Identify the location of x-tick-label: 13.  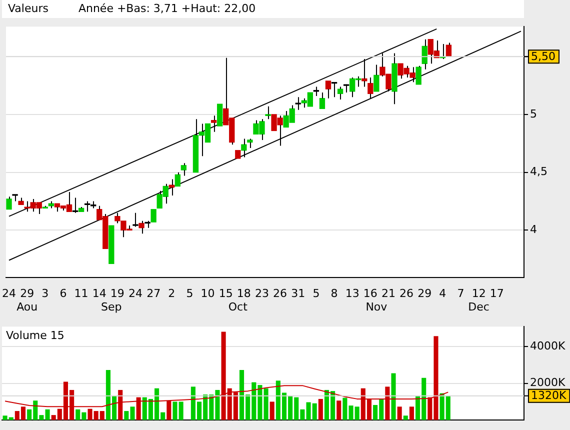
(352, 293).